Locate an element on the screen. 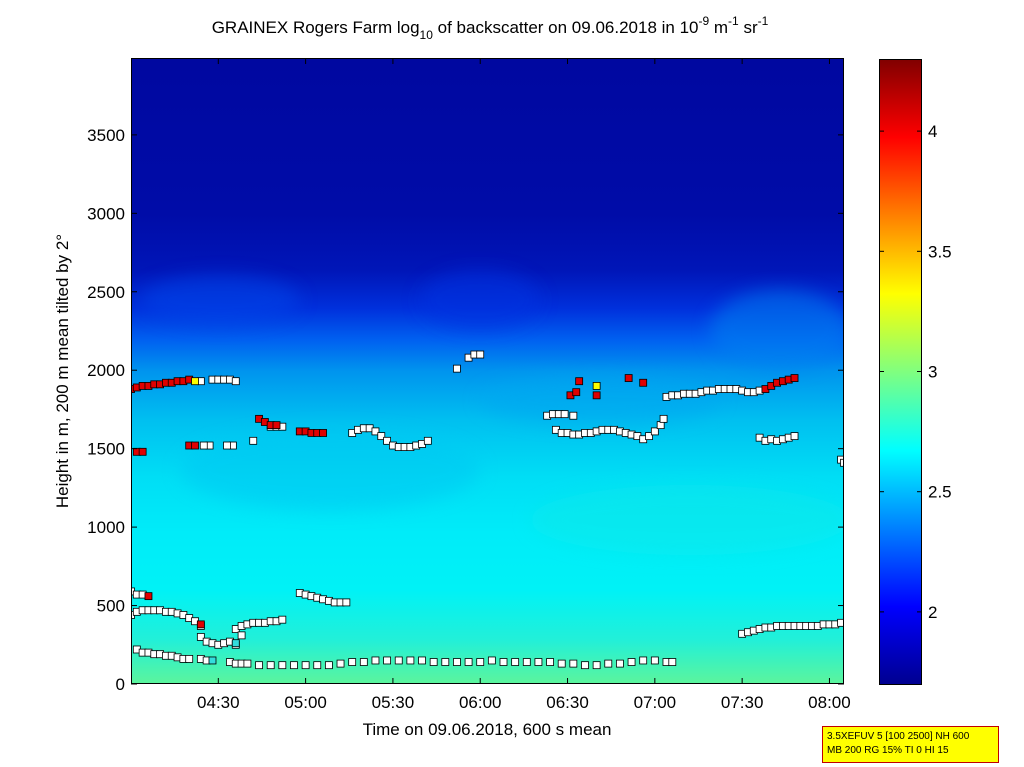 The width and height of the screenshot is (1024, 767). colorbar is located at coordinates (900, 372).